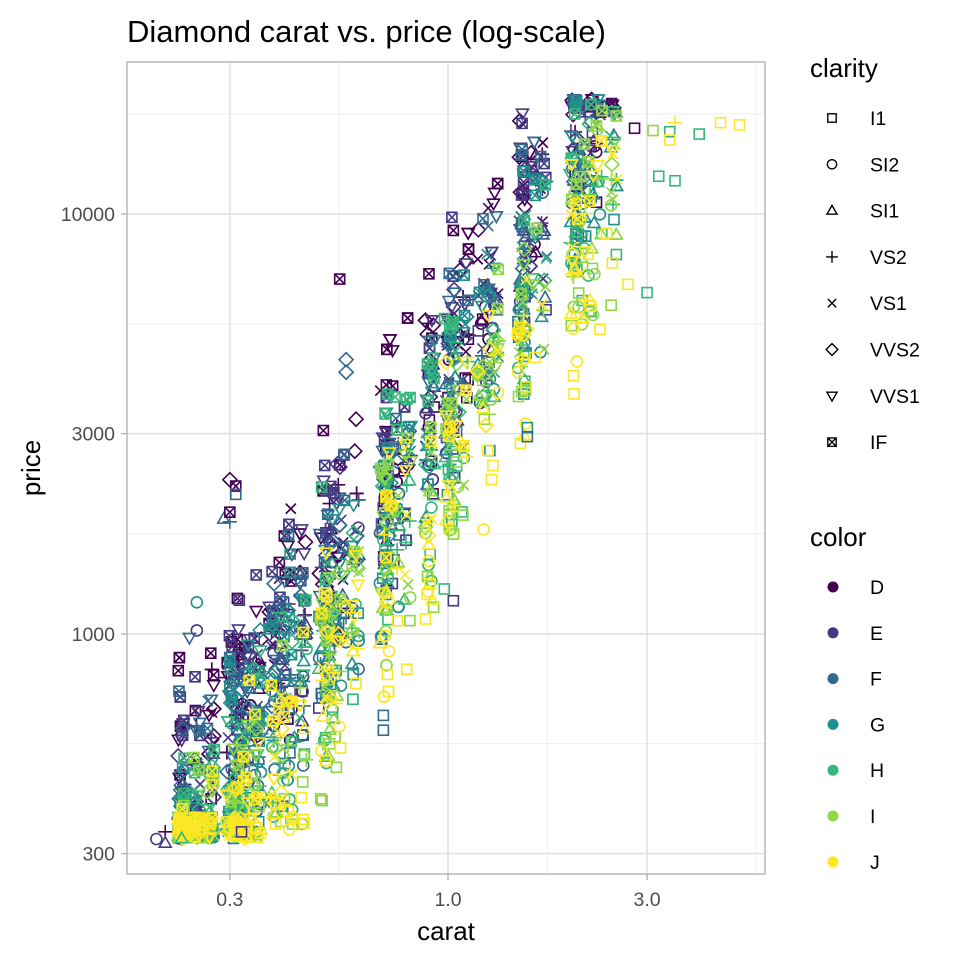 This screenshot has height=960, width=960. Describe the element at coordinates (876, 680) in the screenshot. I see `color-legend-label: F` at that location.